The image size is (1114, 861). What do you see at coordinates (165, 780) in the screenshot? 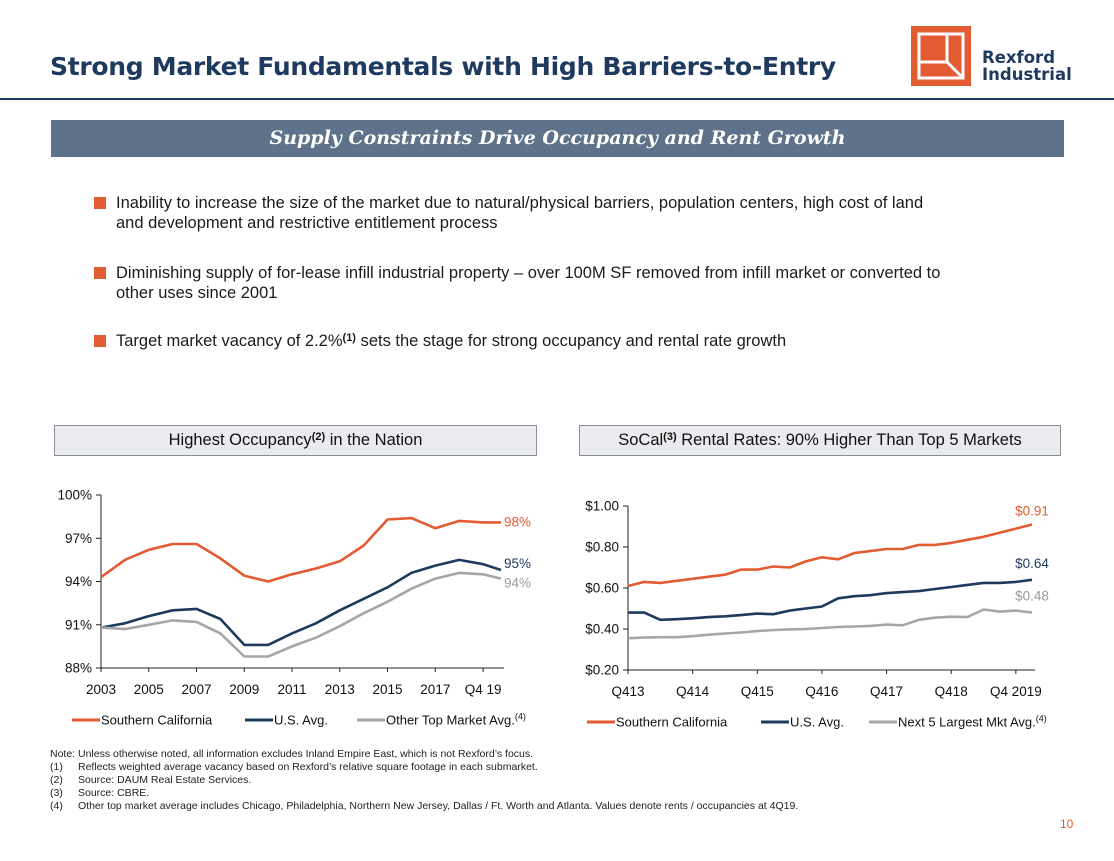
I see `footnote-text: Source: DAUM Real Estate Services.` at bounding box center [165, 780].